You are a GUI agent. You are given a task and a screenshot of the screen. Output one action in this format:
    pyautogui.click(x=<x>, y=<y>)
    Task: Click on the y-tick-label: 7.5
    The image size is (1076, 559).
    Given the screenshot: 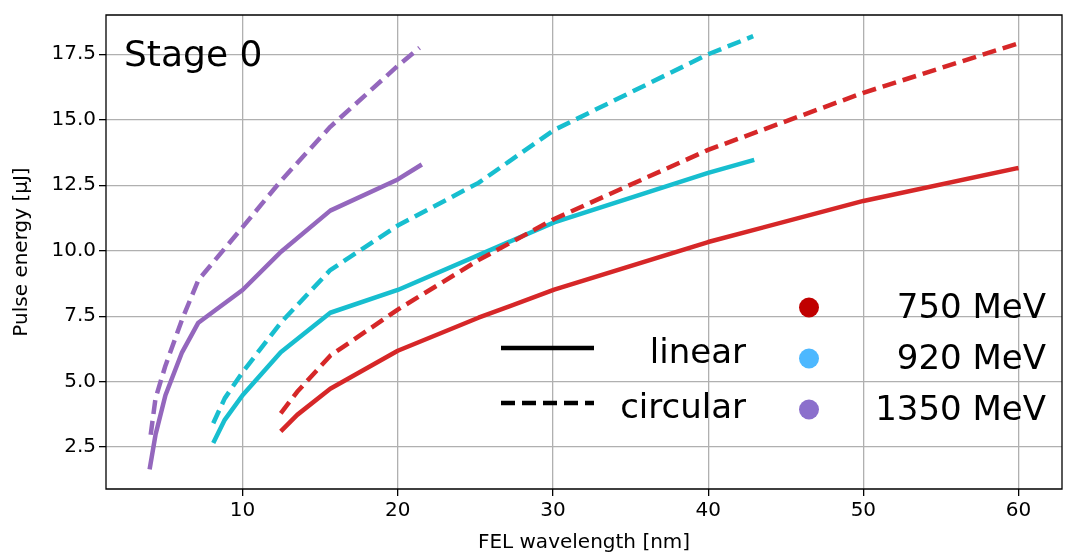 What is the action you would take?
    pyautogui.click(x=80, y=314)
    